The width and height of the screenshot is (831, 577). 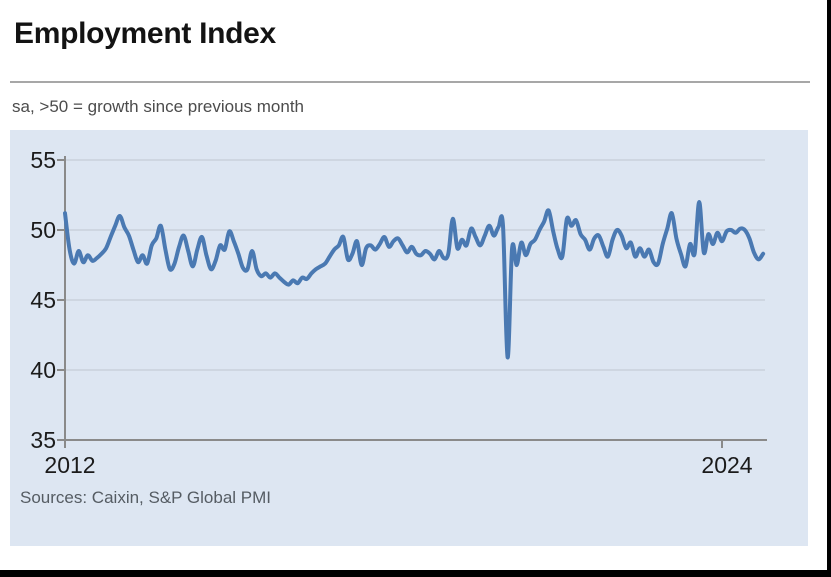 What do you see at coordinates (69, 465) in the screenshot?
I see `x-tick-label-2012: 2012` at bounding box center [69, 465].